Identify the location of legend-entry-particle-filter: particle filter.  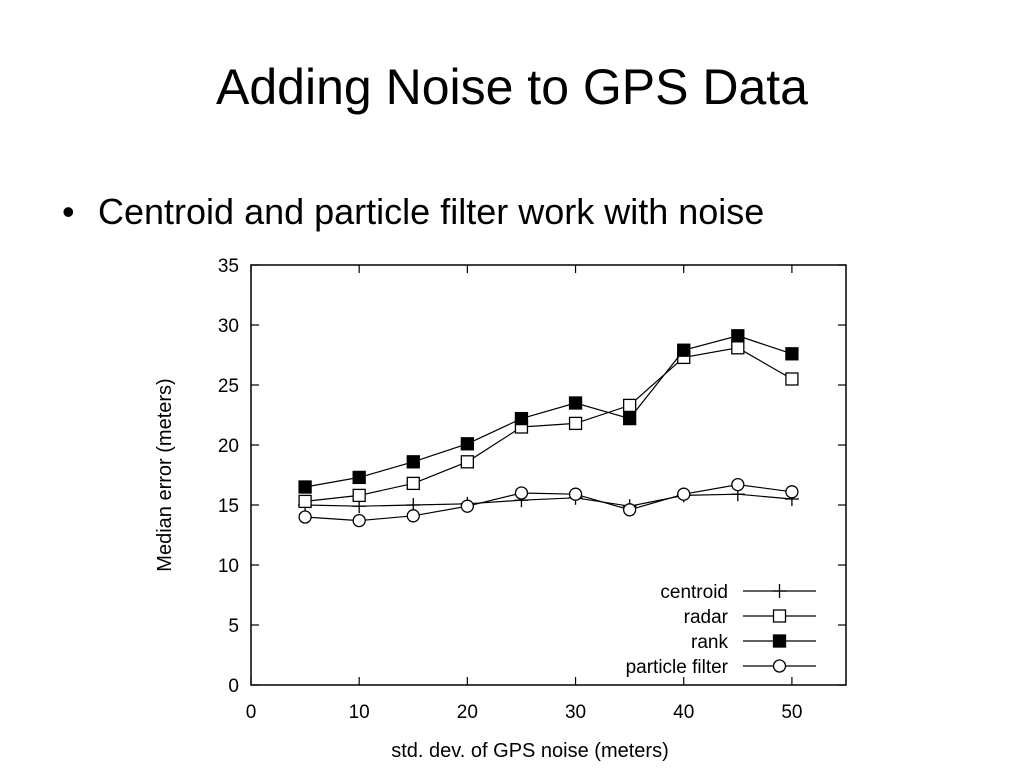
(721, 667).